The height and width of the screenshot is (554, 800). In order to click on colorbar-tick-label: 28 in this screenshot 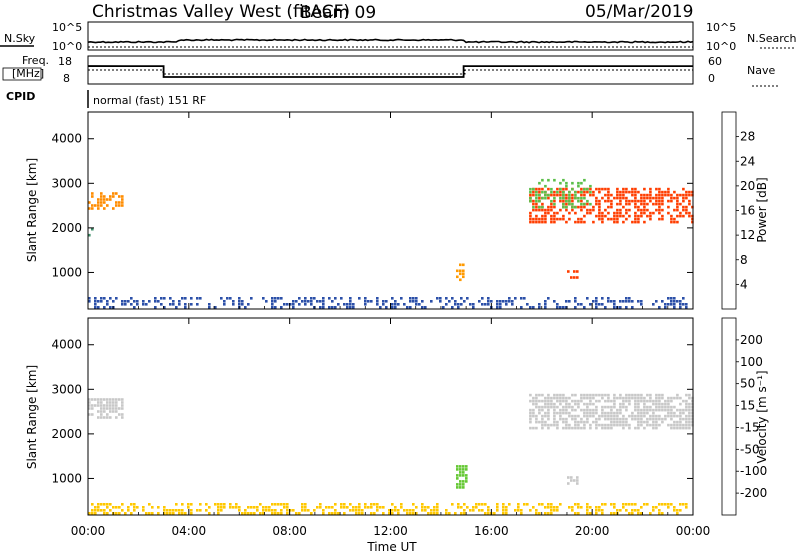, I will do `click(747, 137)`.